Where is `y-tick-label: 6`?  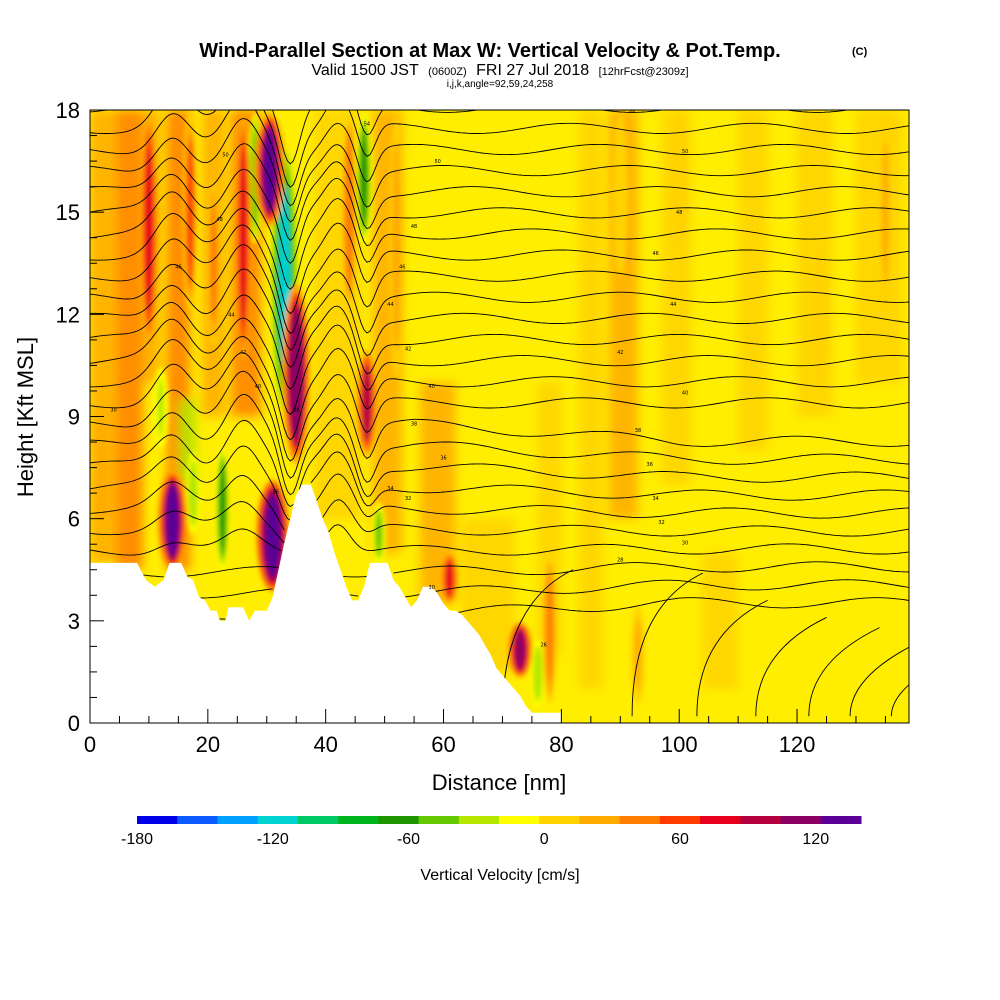
y-tick-label: 6 is located at coordinates (74, 519).